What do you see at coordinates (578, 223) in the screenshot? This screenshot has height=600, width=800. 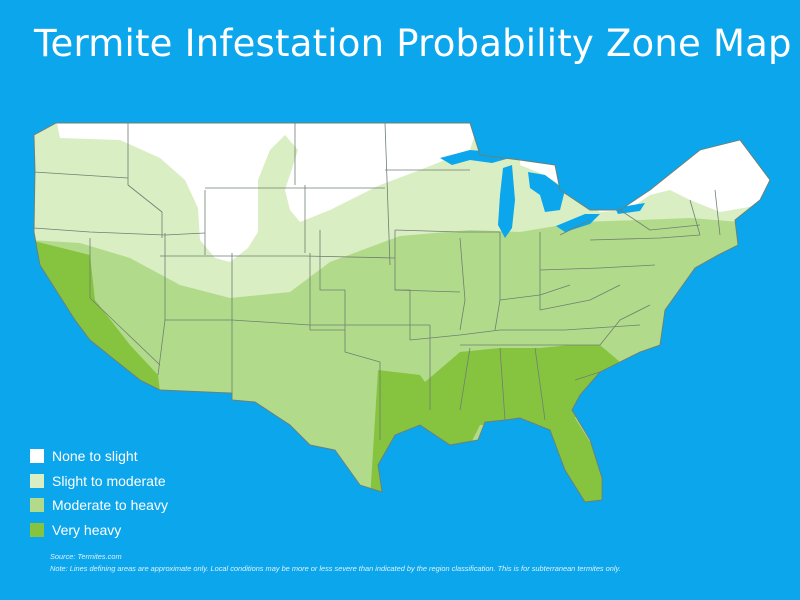 I see `lake-erie` at bounding box center [578, 223].